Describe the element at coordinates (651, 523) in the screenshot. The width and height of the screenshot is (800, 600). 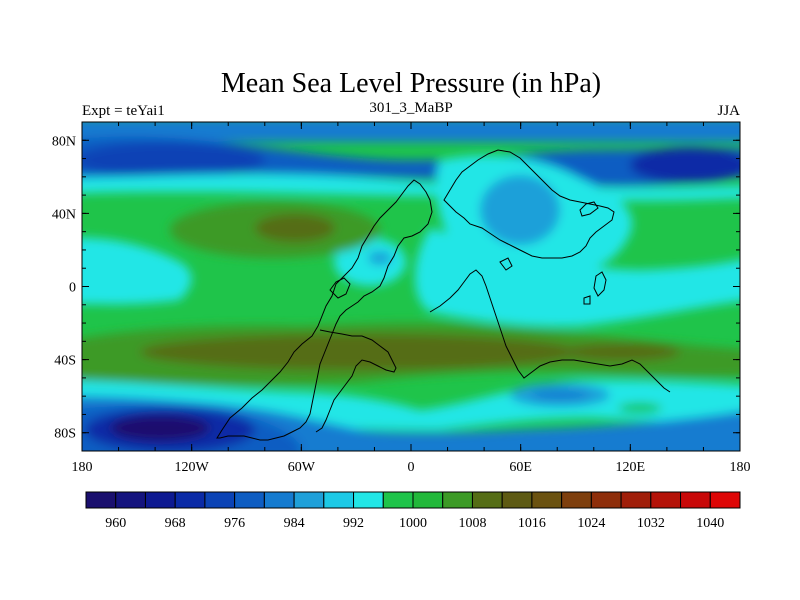
I see `colorbar-label: 1032` at that location.